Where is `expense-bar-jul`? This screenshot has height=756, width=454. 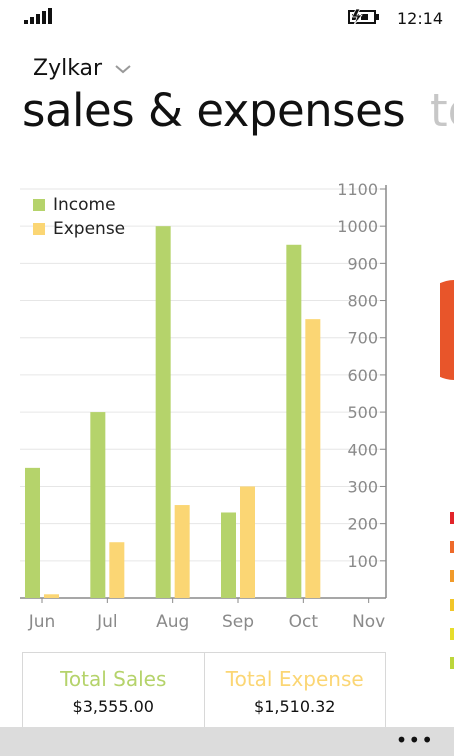
expense-bar-jul is located at coordinates (117, 570).